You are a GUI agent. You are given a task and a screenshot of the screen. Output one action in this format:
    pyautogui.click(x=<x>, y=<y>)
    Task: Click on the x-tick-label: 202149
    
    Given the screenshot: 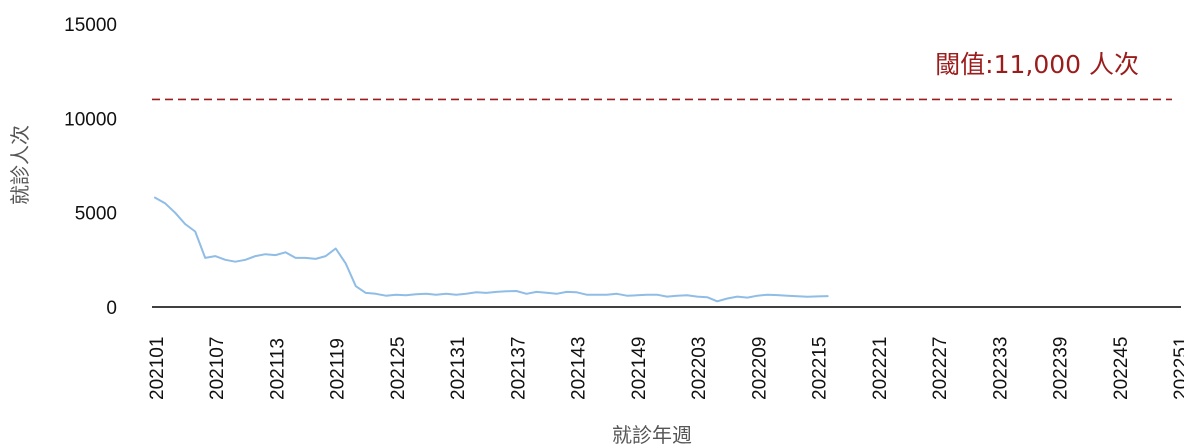 What is the action you would take?
    pyautogui.click(x=639, y=368)
    